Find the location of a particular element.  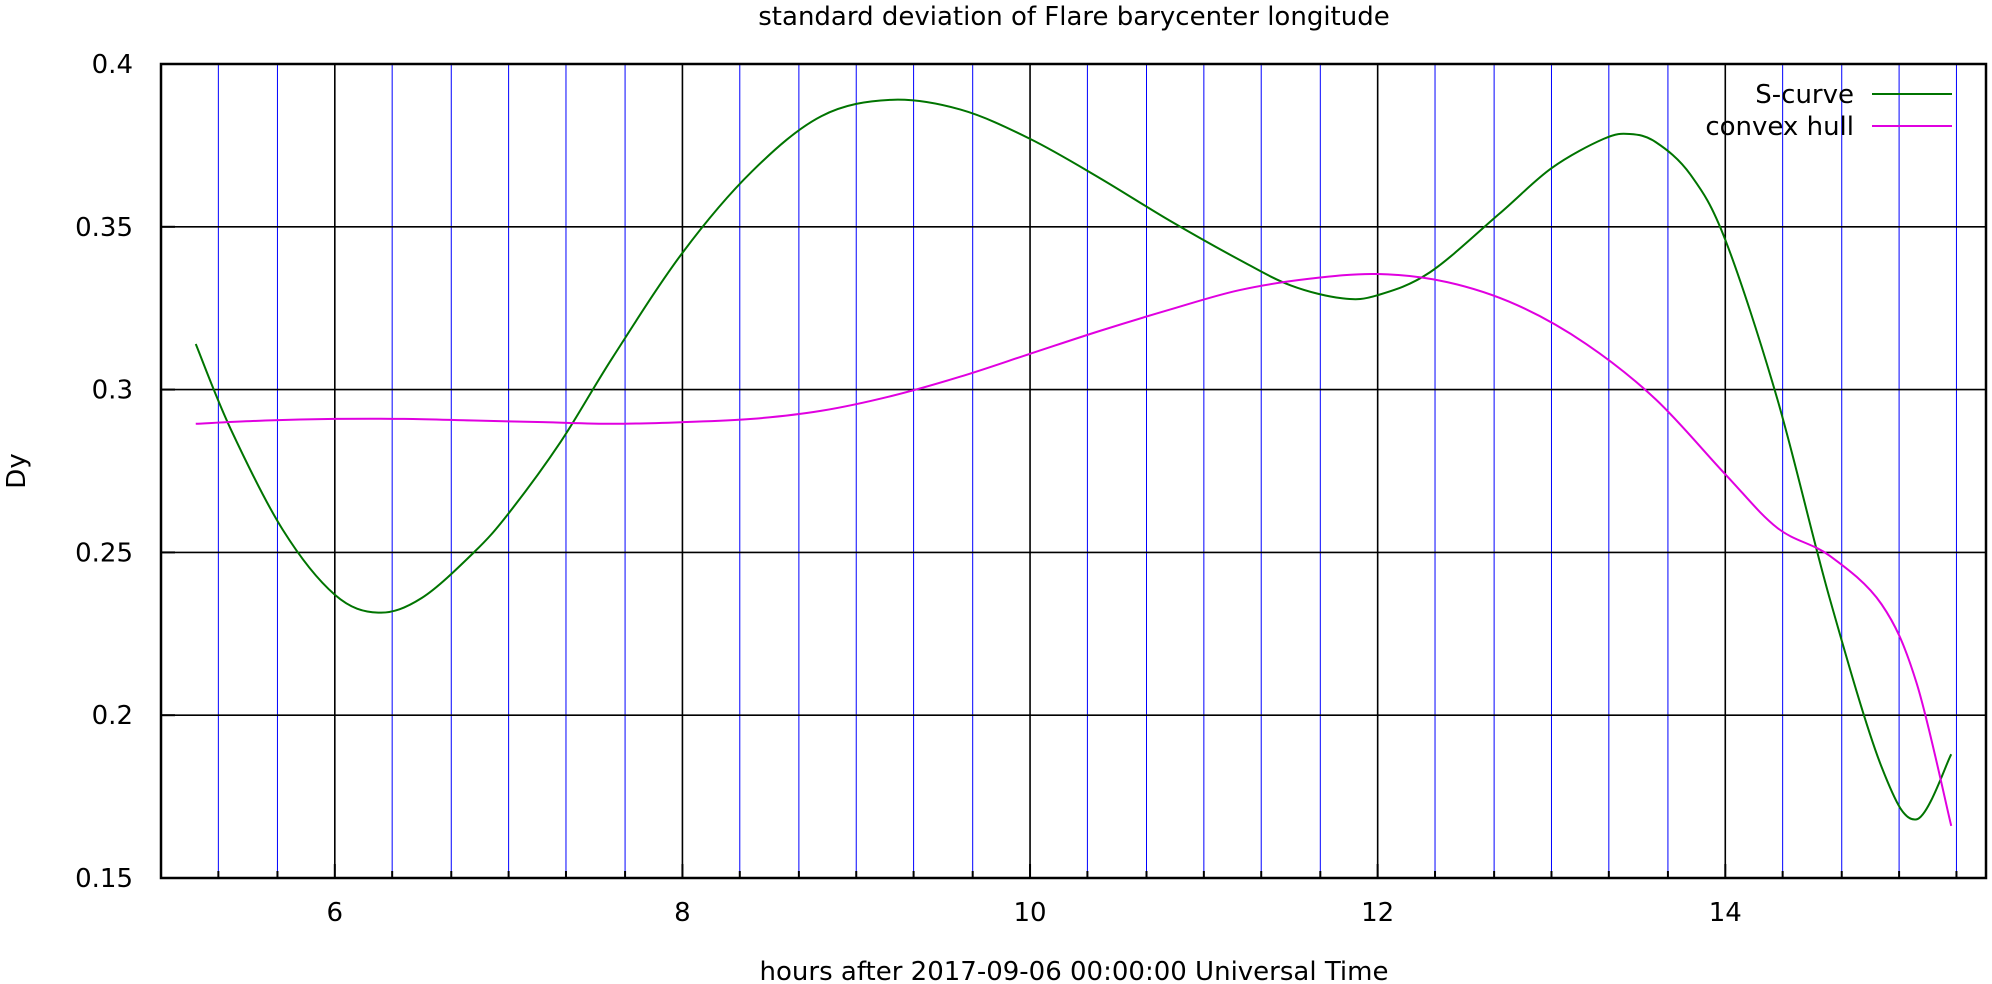

y-tick-label: 0.35 is located at coordinates (104, 228).